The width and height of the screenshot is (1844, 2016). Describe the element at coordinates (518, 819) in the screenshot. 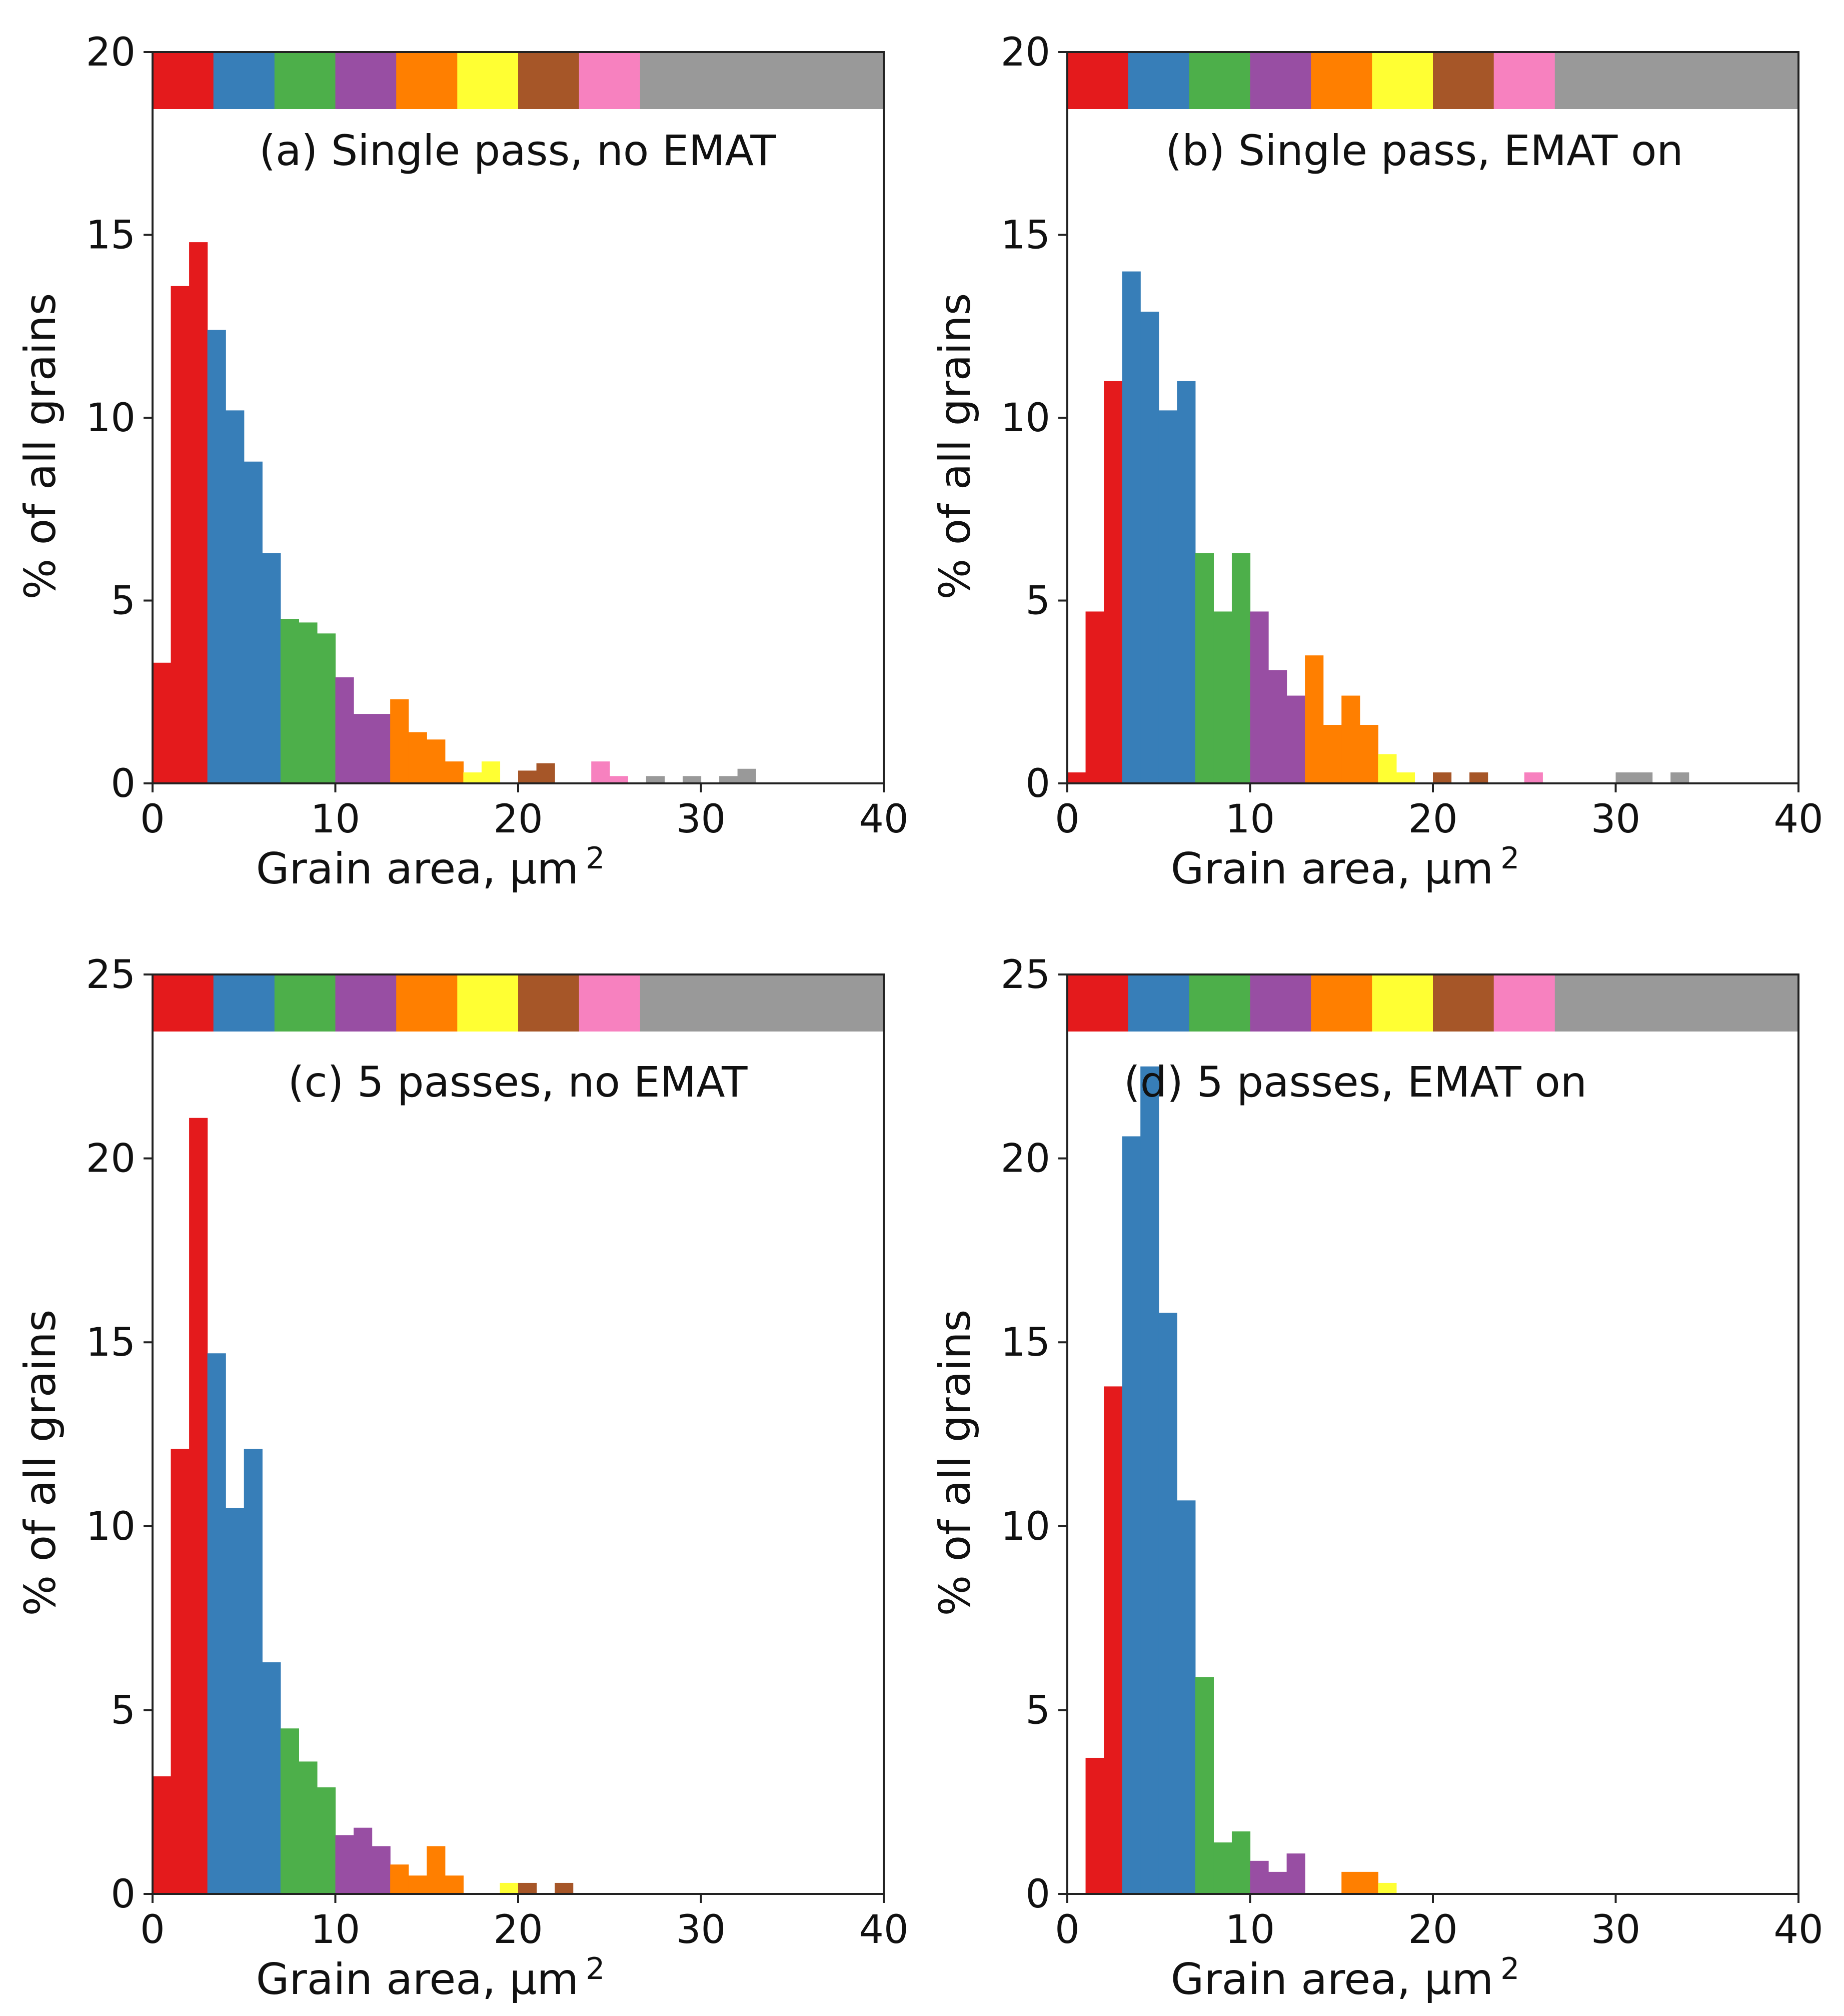

I see `xtick-label-a-20: 20` at that location.